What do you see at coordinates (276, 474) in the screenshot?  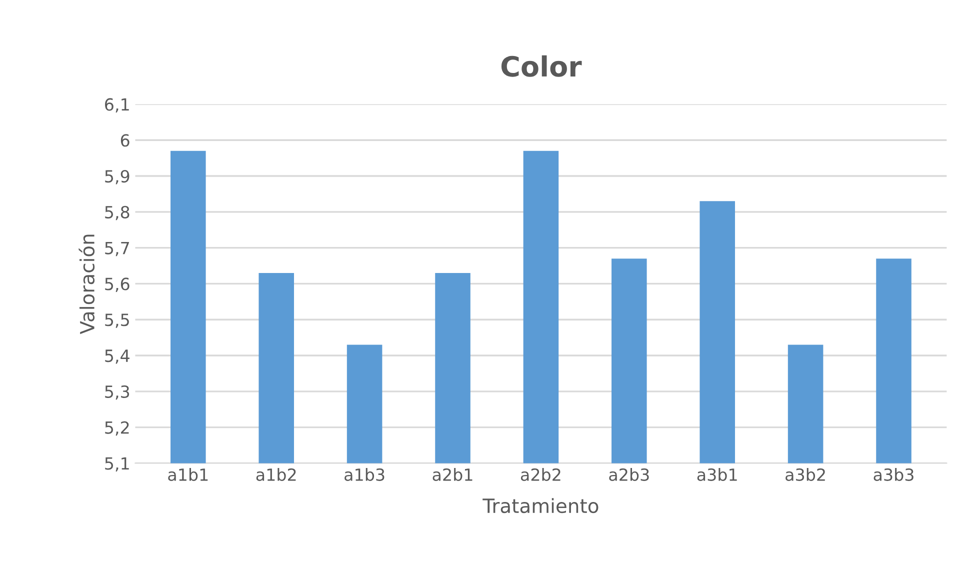 I see `x-tick-label: a1b2` at bounding box center [276, 474].